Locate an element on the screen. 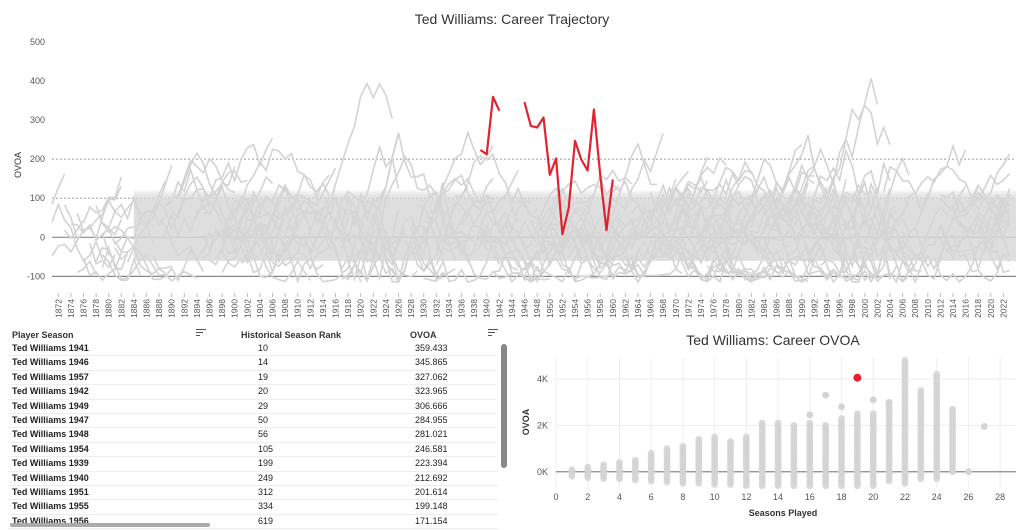 This screenshot has height=530, width=1024. x-tick-label: 2006 is located at coordinates (903, 308).